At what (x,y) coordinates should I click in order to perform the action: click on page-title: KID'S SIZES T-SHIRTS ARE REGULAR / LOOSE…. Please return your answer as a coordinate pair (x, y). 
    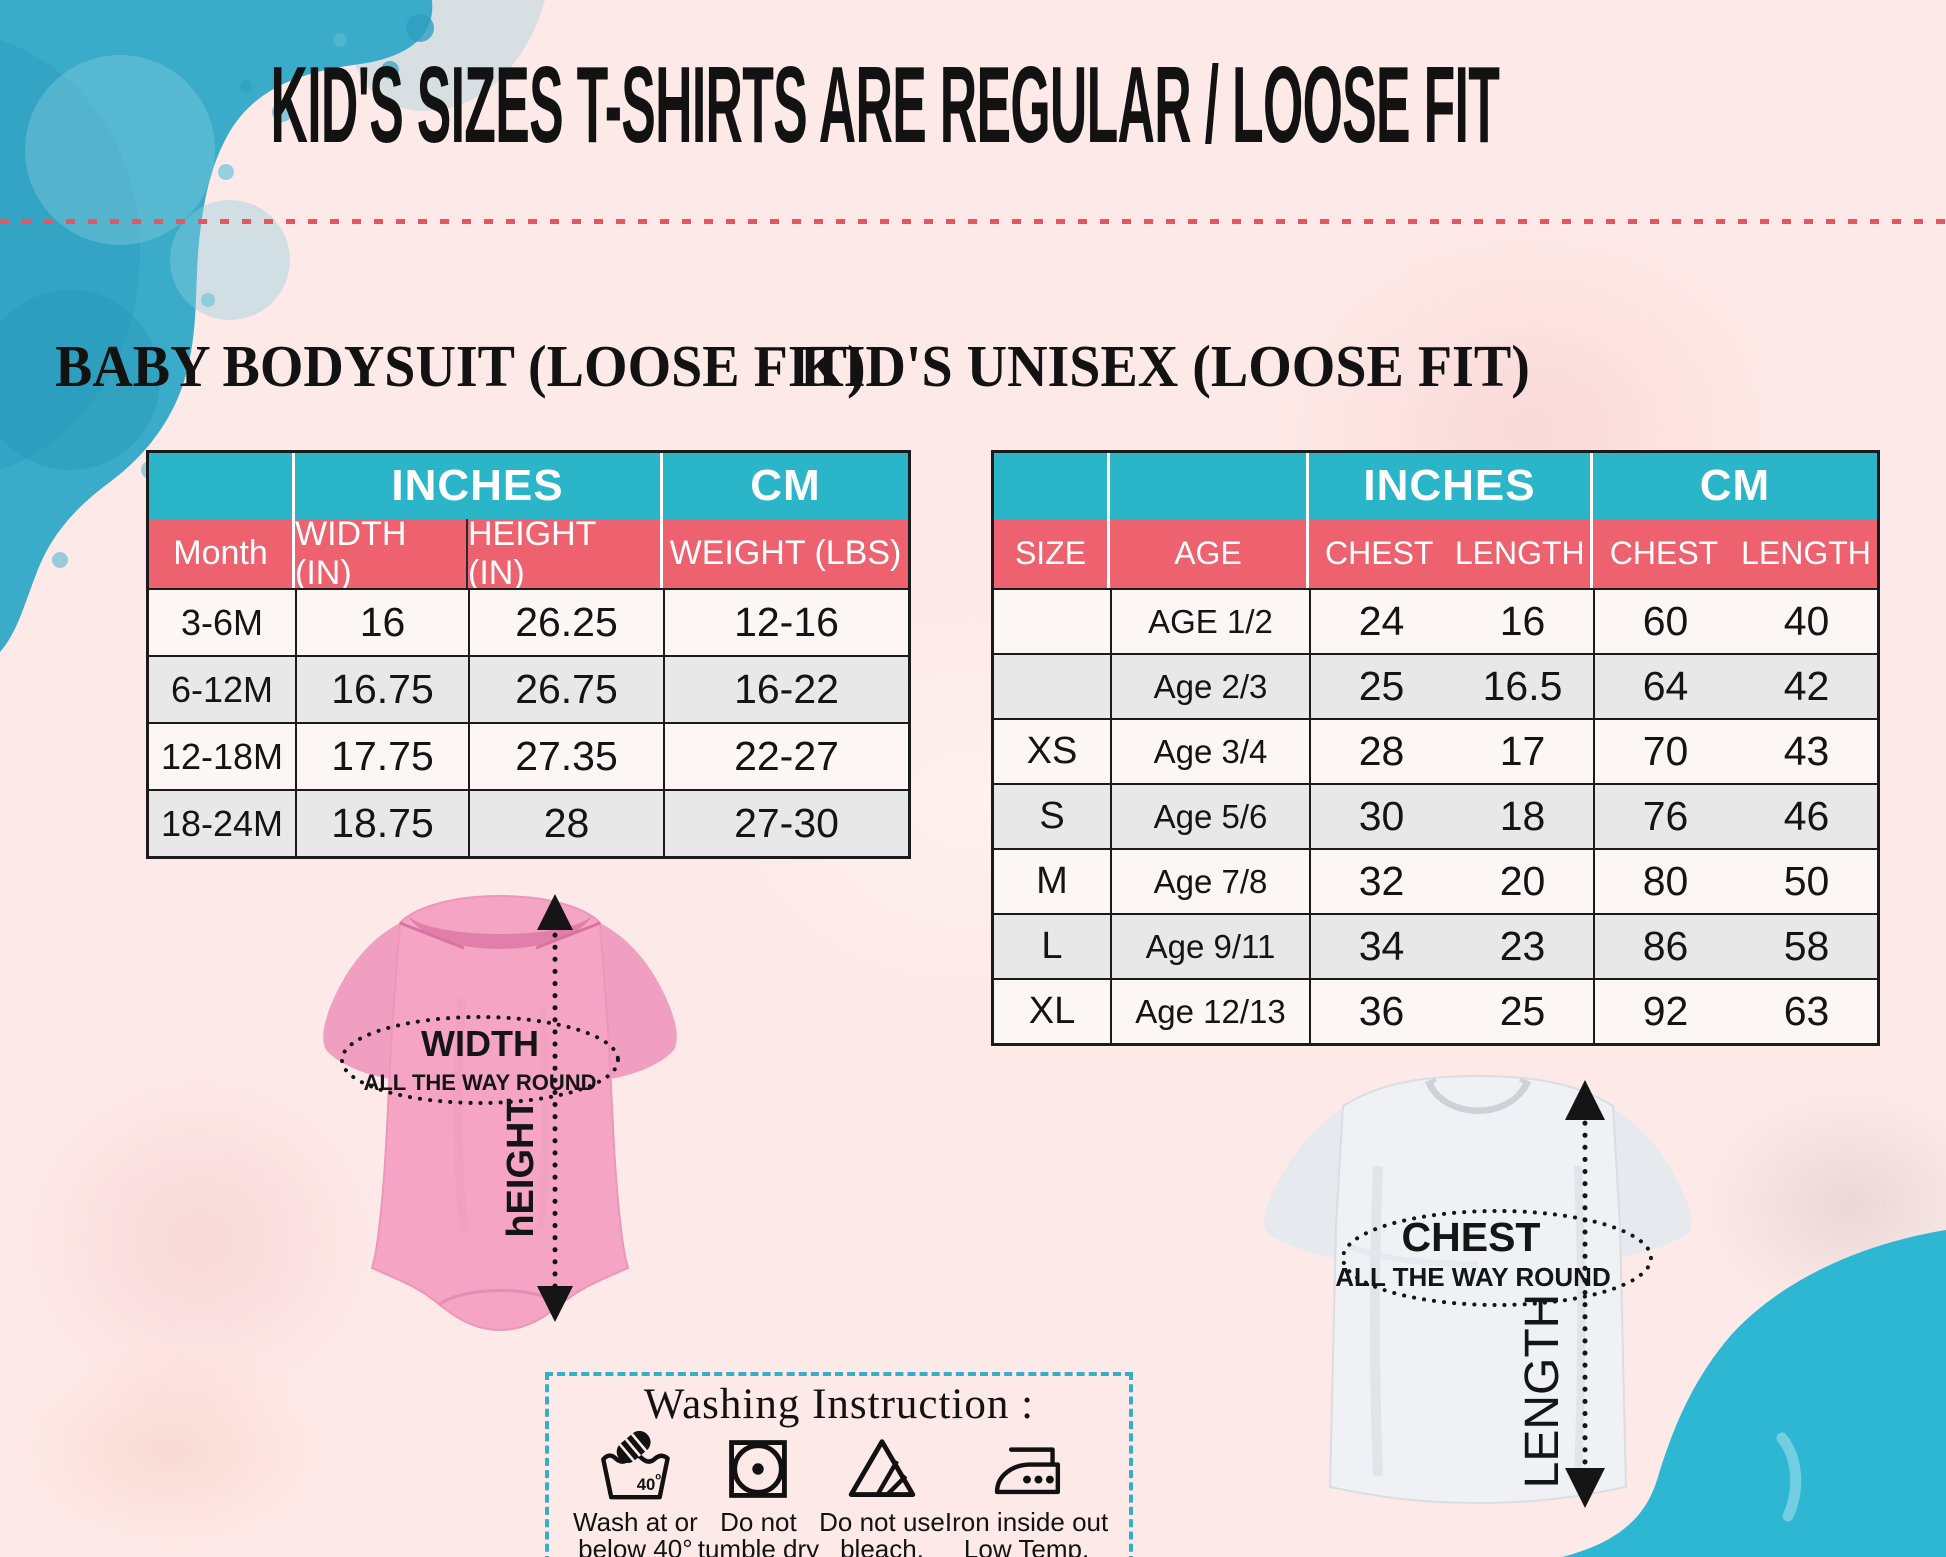
    Looking at the image, I should click on (885, 104).